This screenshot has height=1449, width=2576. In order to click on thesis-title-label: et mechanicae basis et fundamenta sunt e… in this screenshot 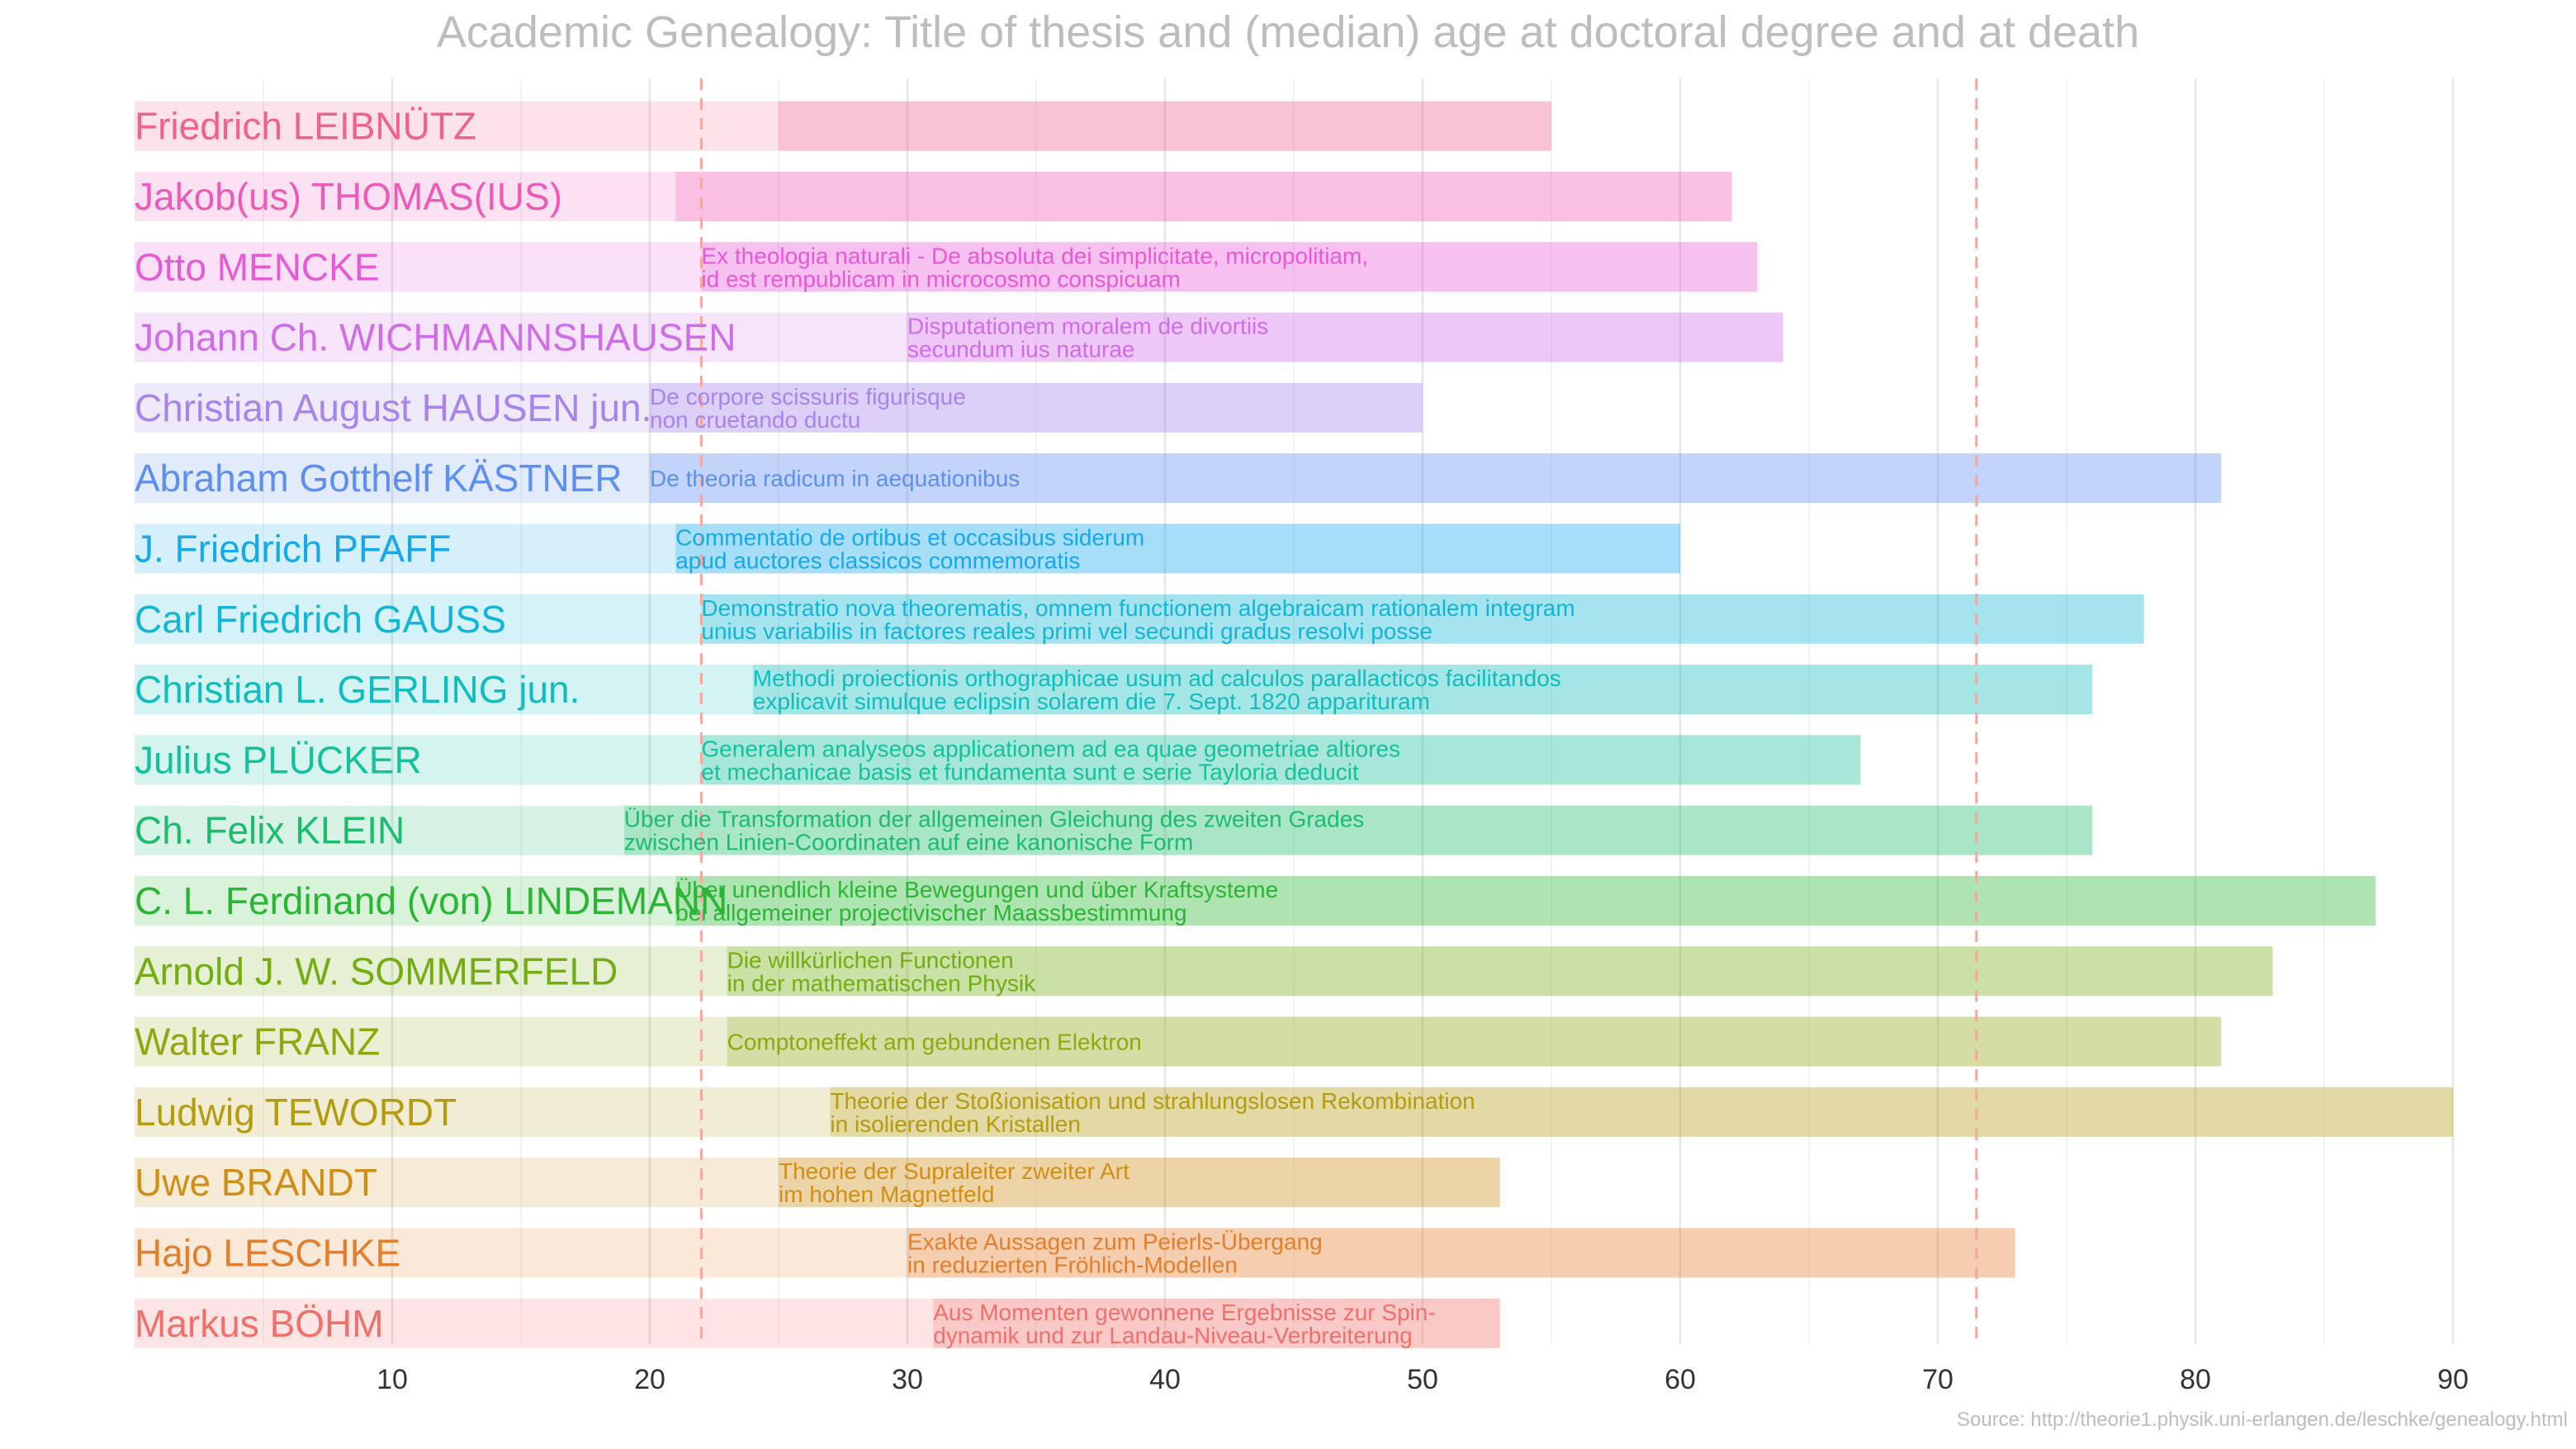, I will do `click(1030, 771)`.